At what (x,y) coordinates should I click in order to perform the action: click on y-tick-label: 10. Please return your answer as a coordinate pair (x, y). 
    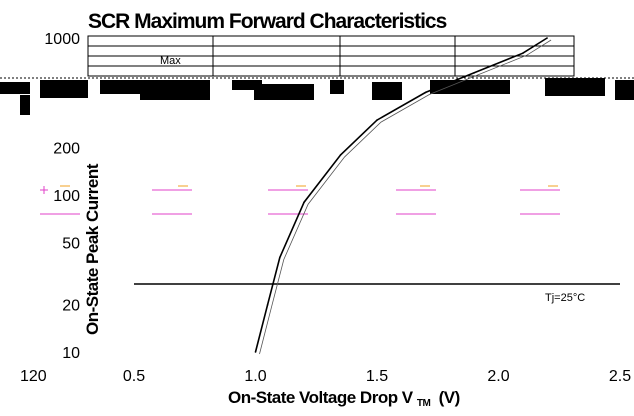
    Looking at the image, I should click on (71, 353).